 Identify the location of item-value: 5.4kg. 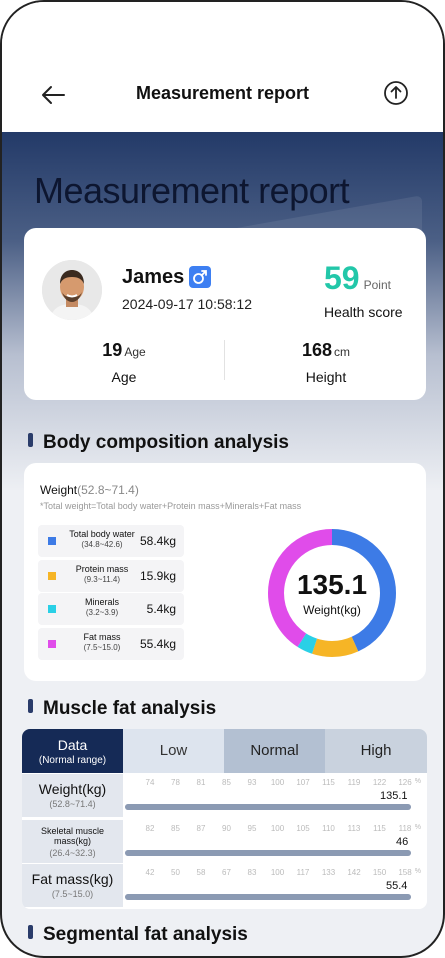
(161, 609).